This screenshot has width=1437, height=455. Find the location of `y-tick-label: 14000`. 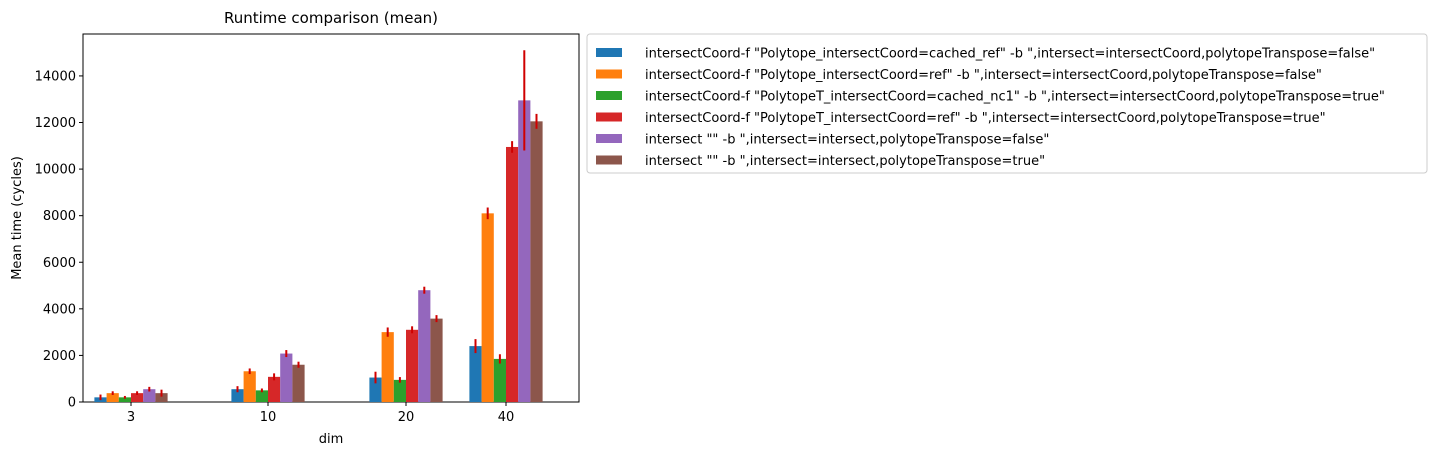

y-tick-label: 14000 is located at coordinates (55, 76).